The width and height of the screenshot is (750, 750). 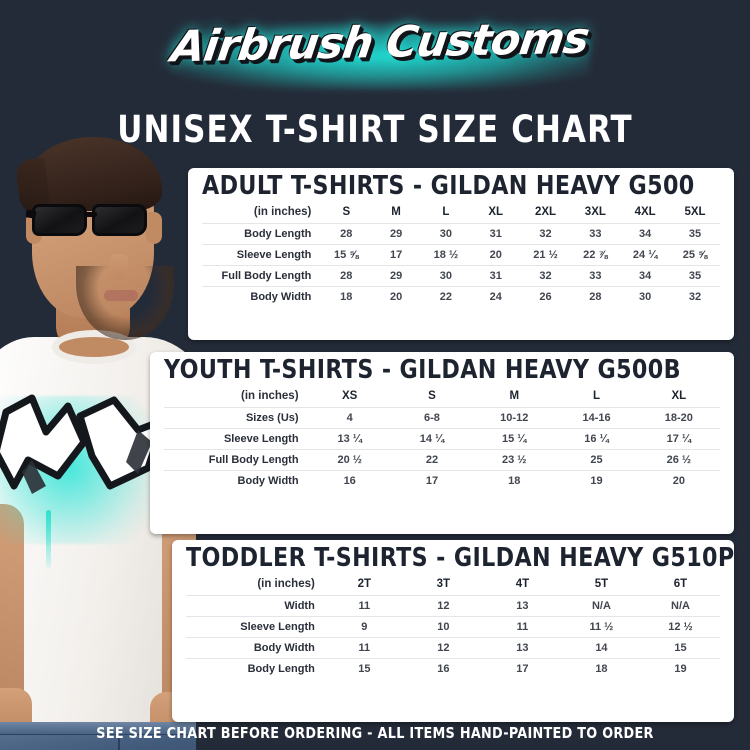 I want to click on cell: 9, so click(x=364, y=627).